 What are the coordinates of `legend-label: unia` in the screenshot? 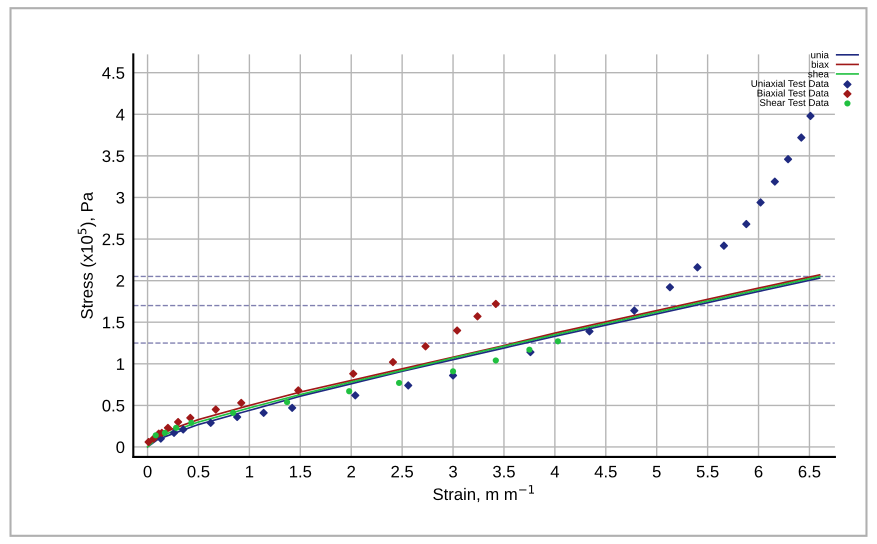 It's located at (820, 54).